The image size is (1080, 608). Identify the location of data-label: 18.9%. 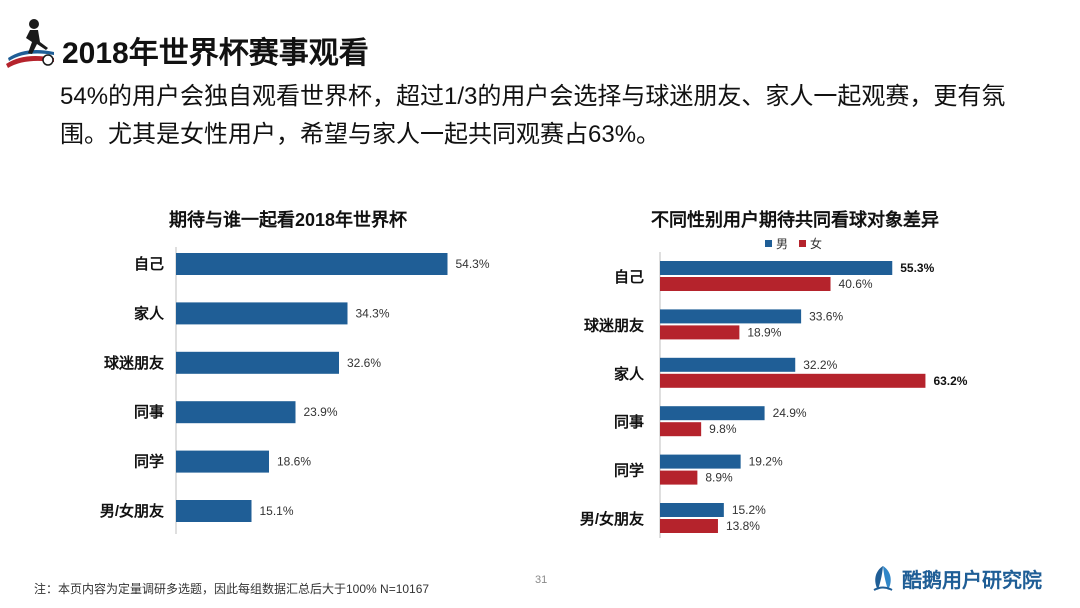
(764, 332).